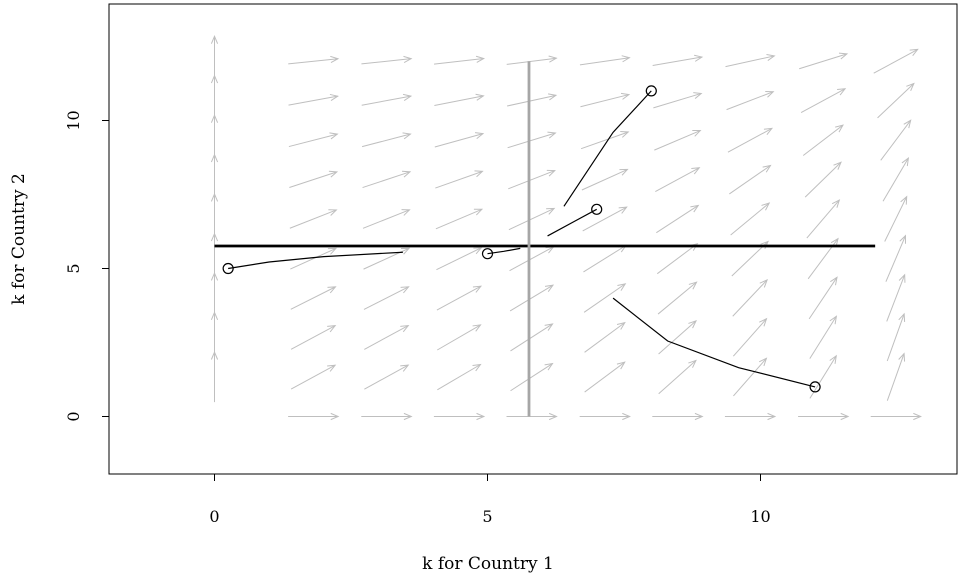  I want to click on y-tick-label: 5, so click(73, 268).